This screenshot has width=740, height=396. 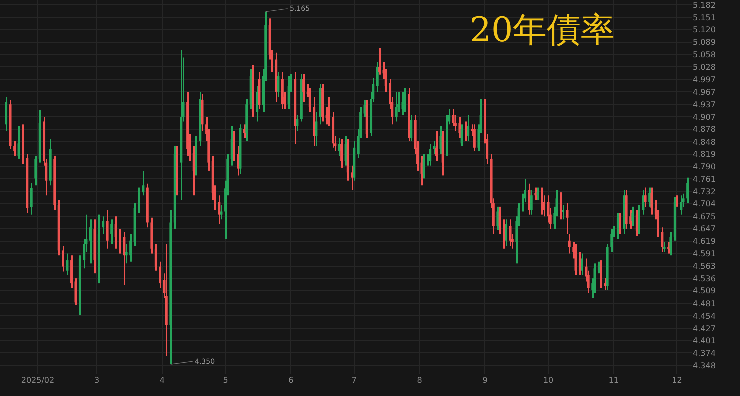 I want to click on y-tick-label: 4.819, so click(x=704, y=155).